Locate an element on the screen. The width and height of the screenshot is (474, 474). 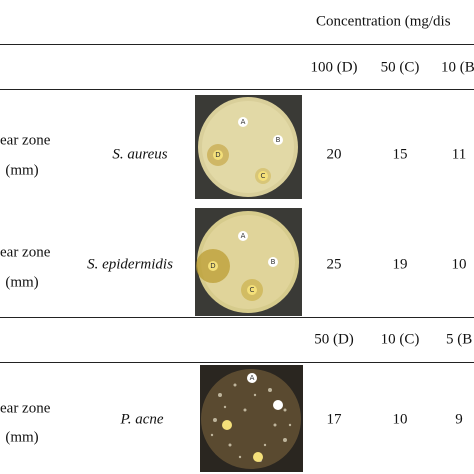
cell: 20 is located at coordinates (334, 154).